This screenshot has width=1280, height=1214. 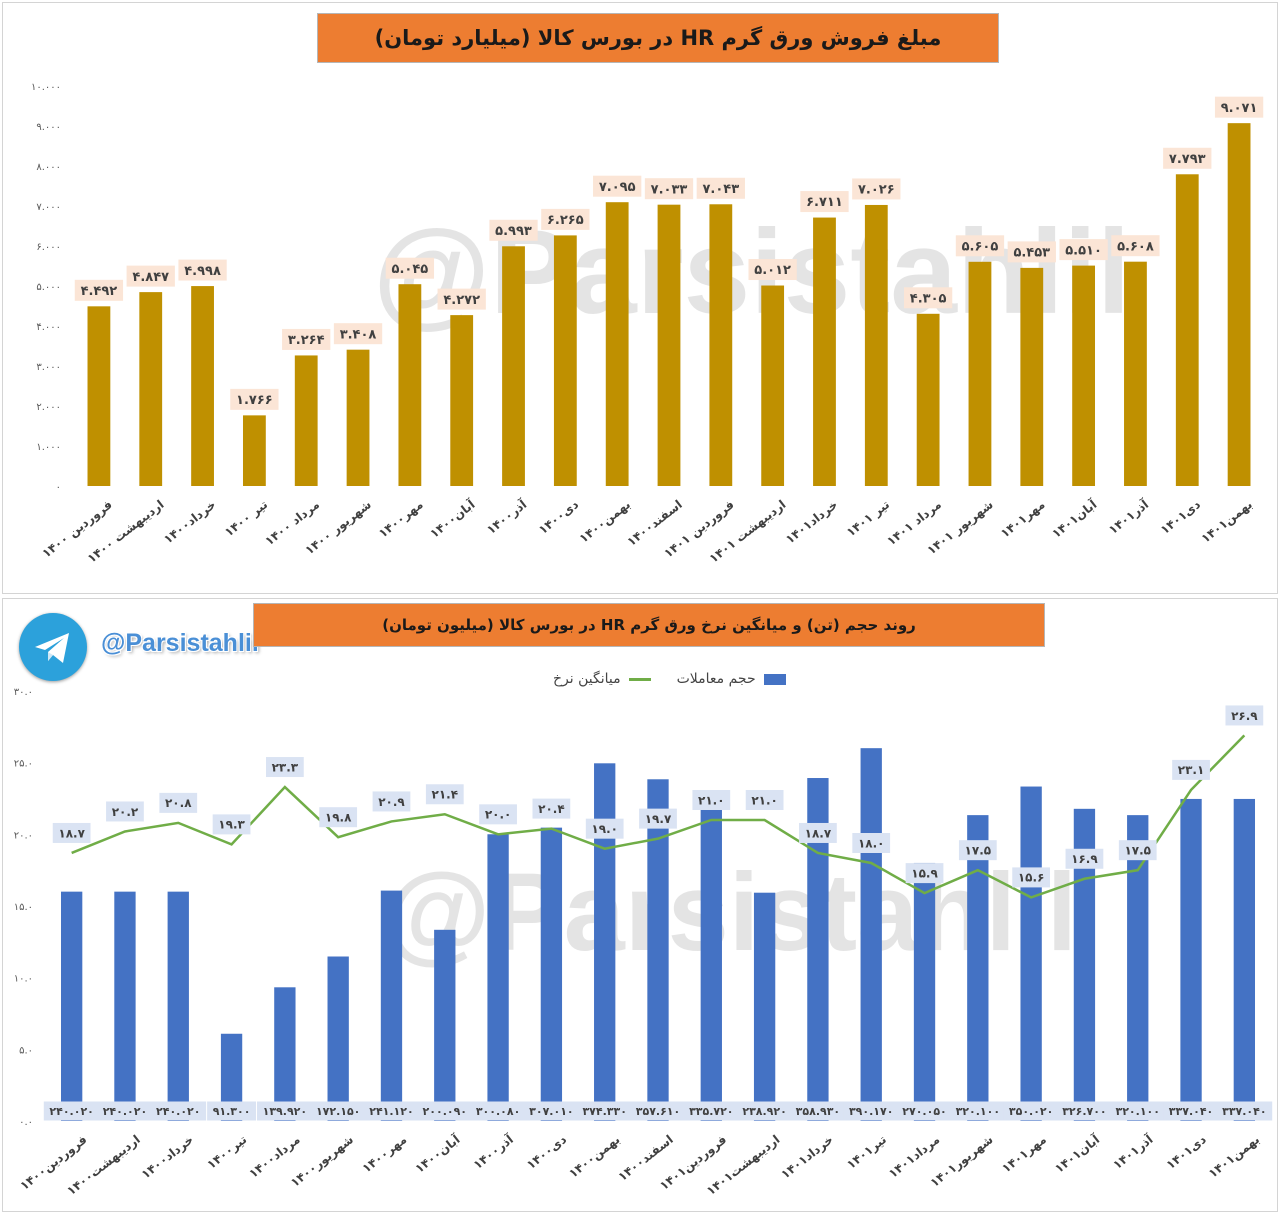 I want to click on bar-data-label: ۳۵۰.۰۲۰, so click(x=1031, y=1111).